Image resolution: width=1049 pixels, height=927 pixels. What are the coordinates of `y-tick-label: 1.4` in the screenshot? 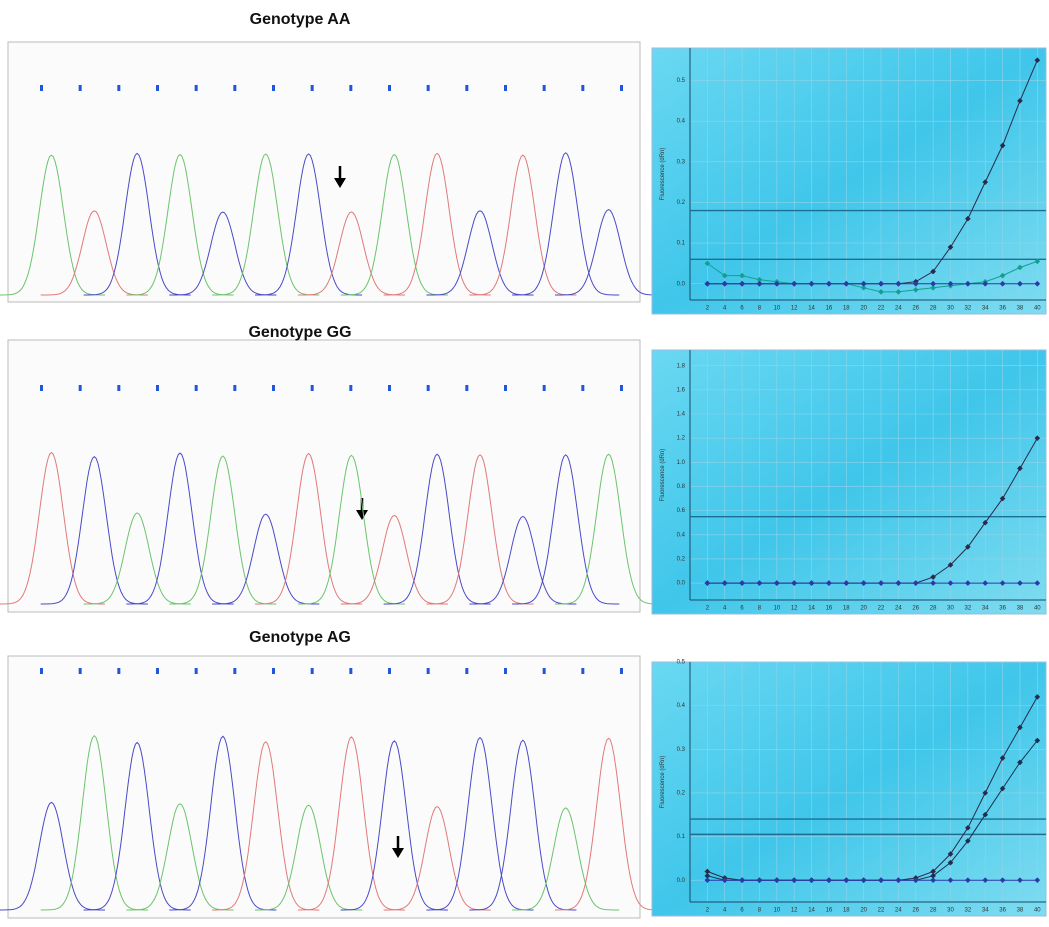 It's located at (681, 415).